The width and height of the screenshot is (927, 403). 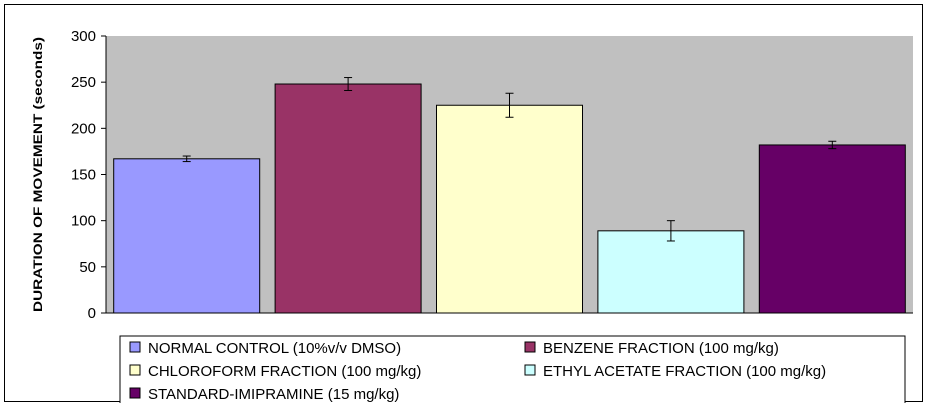 I want to click on y-tick-label: 150, so click(x=83, y=175).